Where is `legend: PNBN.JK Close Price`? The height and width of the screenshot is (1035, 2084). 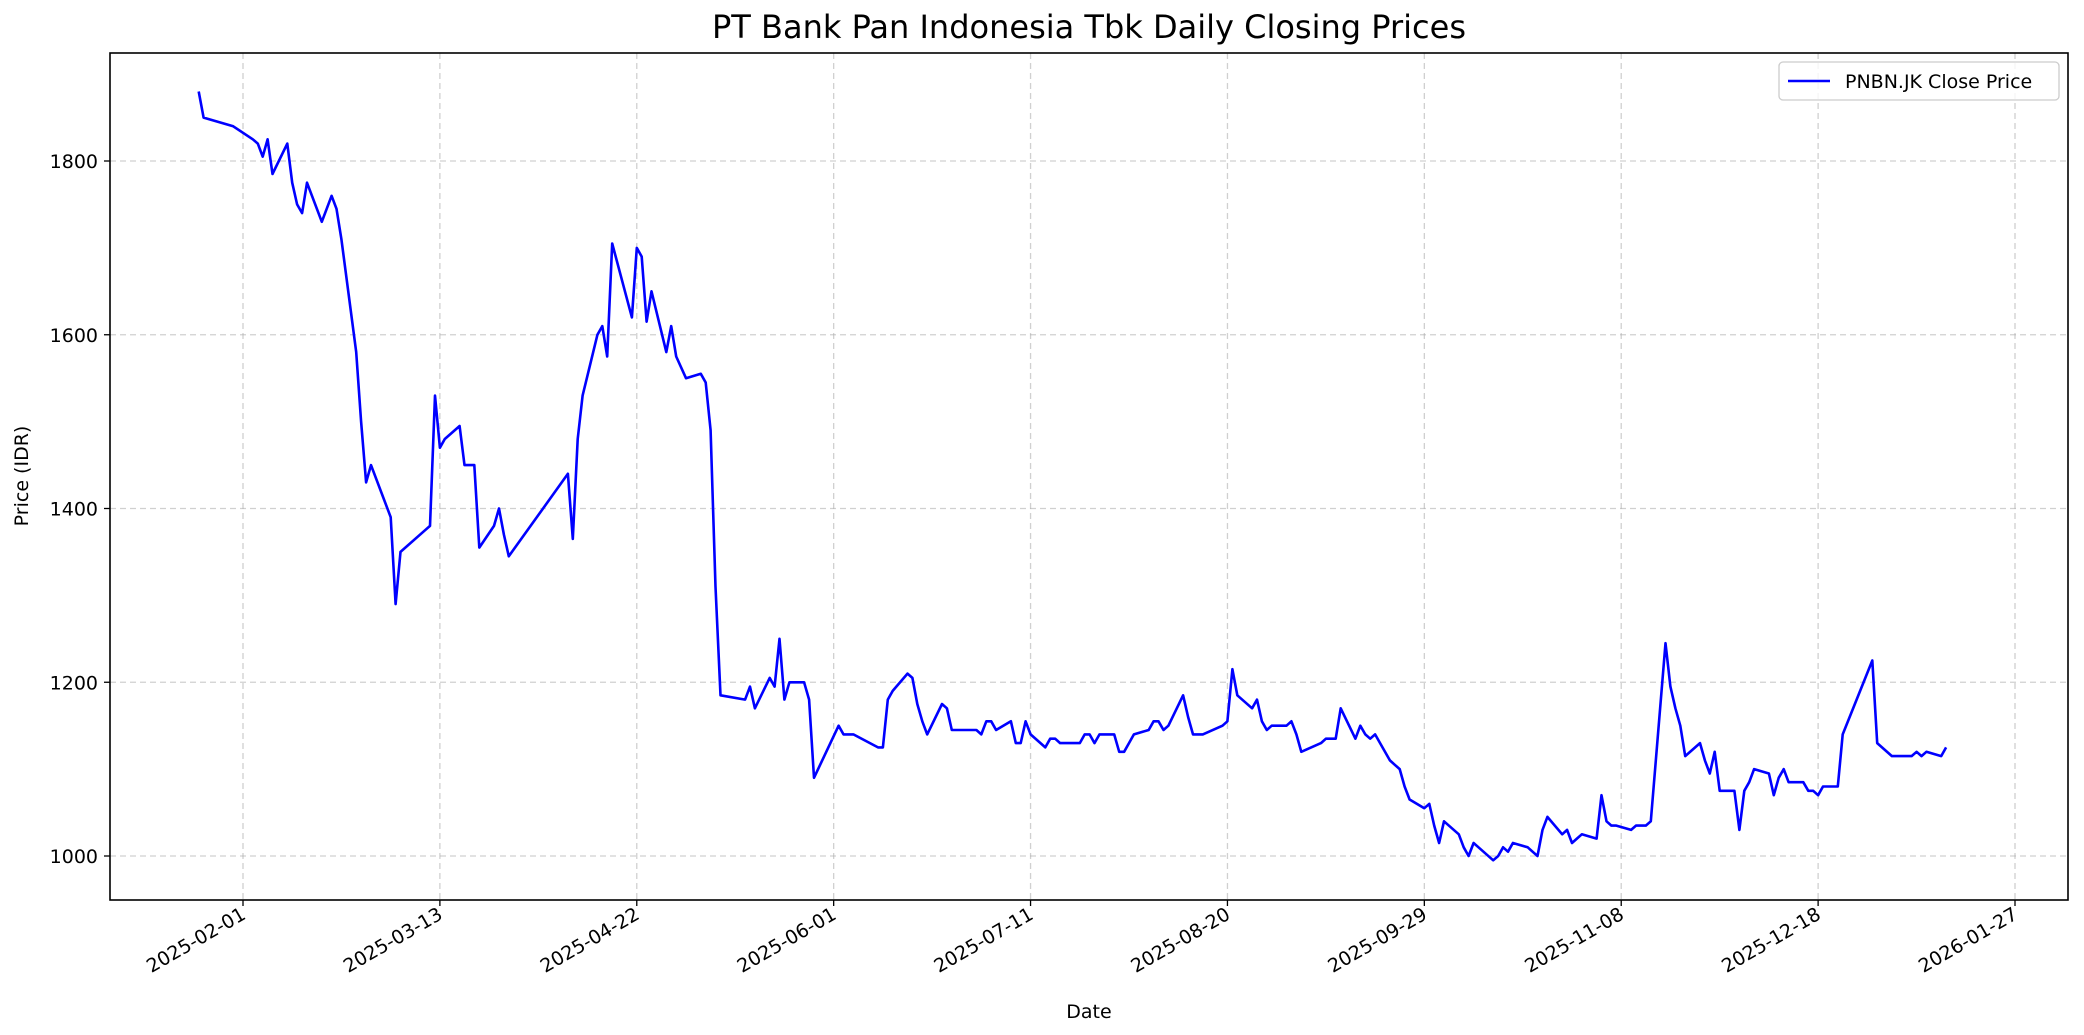
legend: PNBN.JK Close Price is located at coordinates (1919, 81).